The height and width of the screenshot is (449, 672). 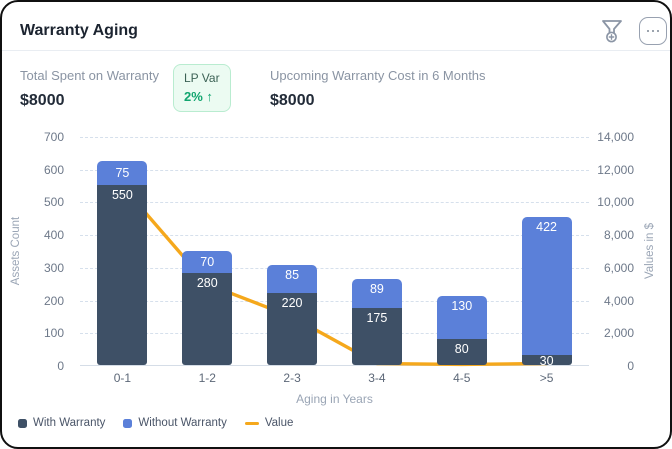 What do you see at coordinates (292, 378) in the screenshot?
I see `x-axis-tick: 2-3` at bounding box center [292, 378].